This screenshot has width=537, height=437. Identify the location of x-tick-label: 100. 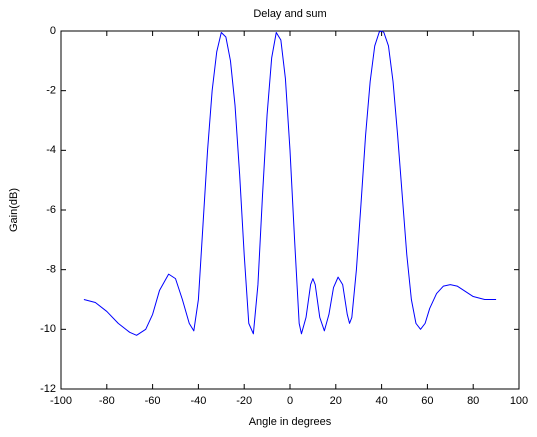
(519, 401).